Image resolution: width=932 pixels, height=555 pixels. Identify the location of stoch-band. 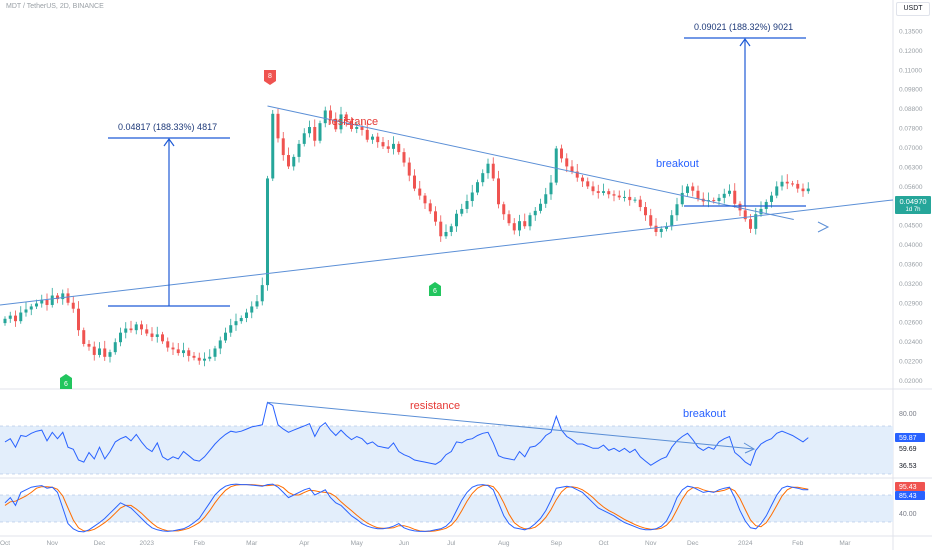
(446, 508).